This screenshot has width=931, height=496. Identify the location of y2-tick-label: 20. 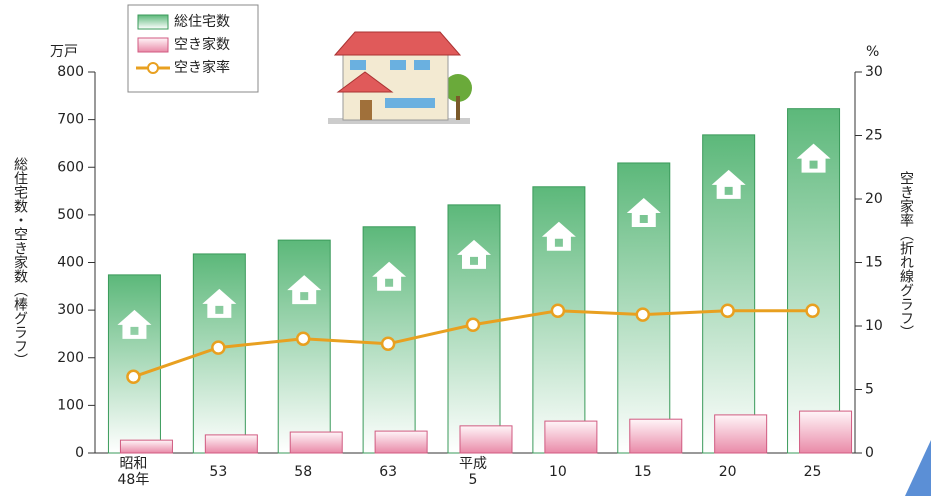
(874, 199).